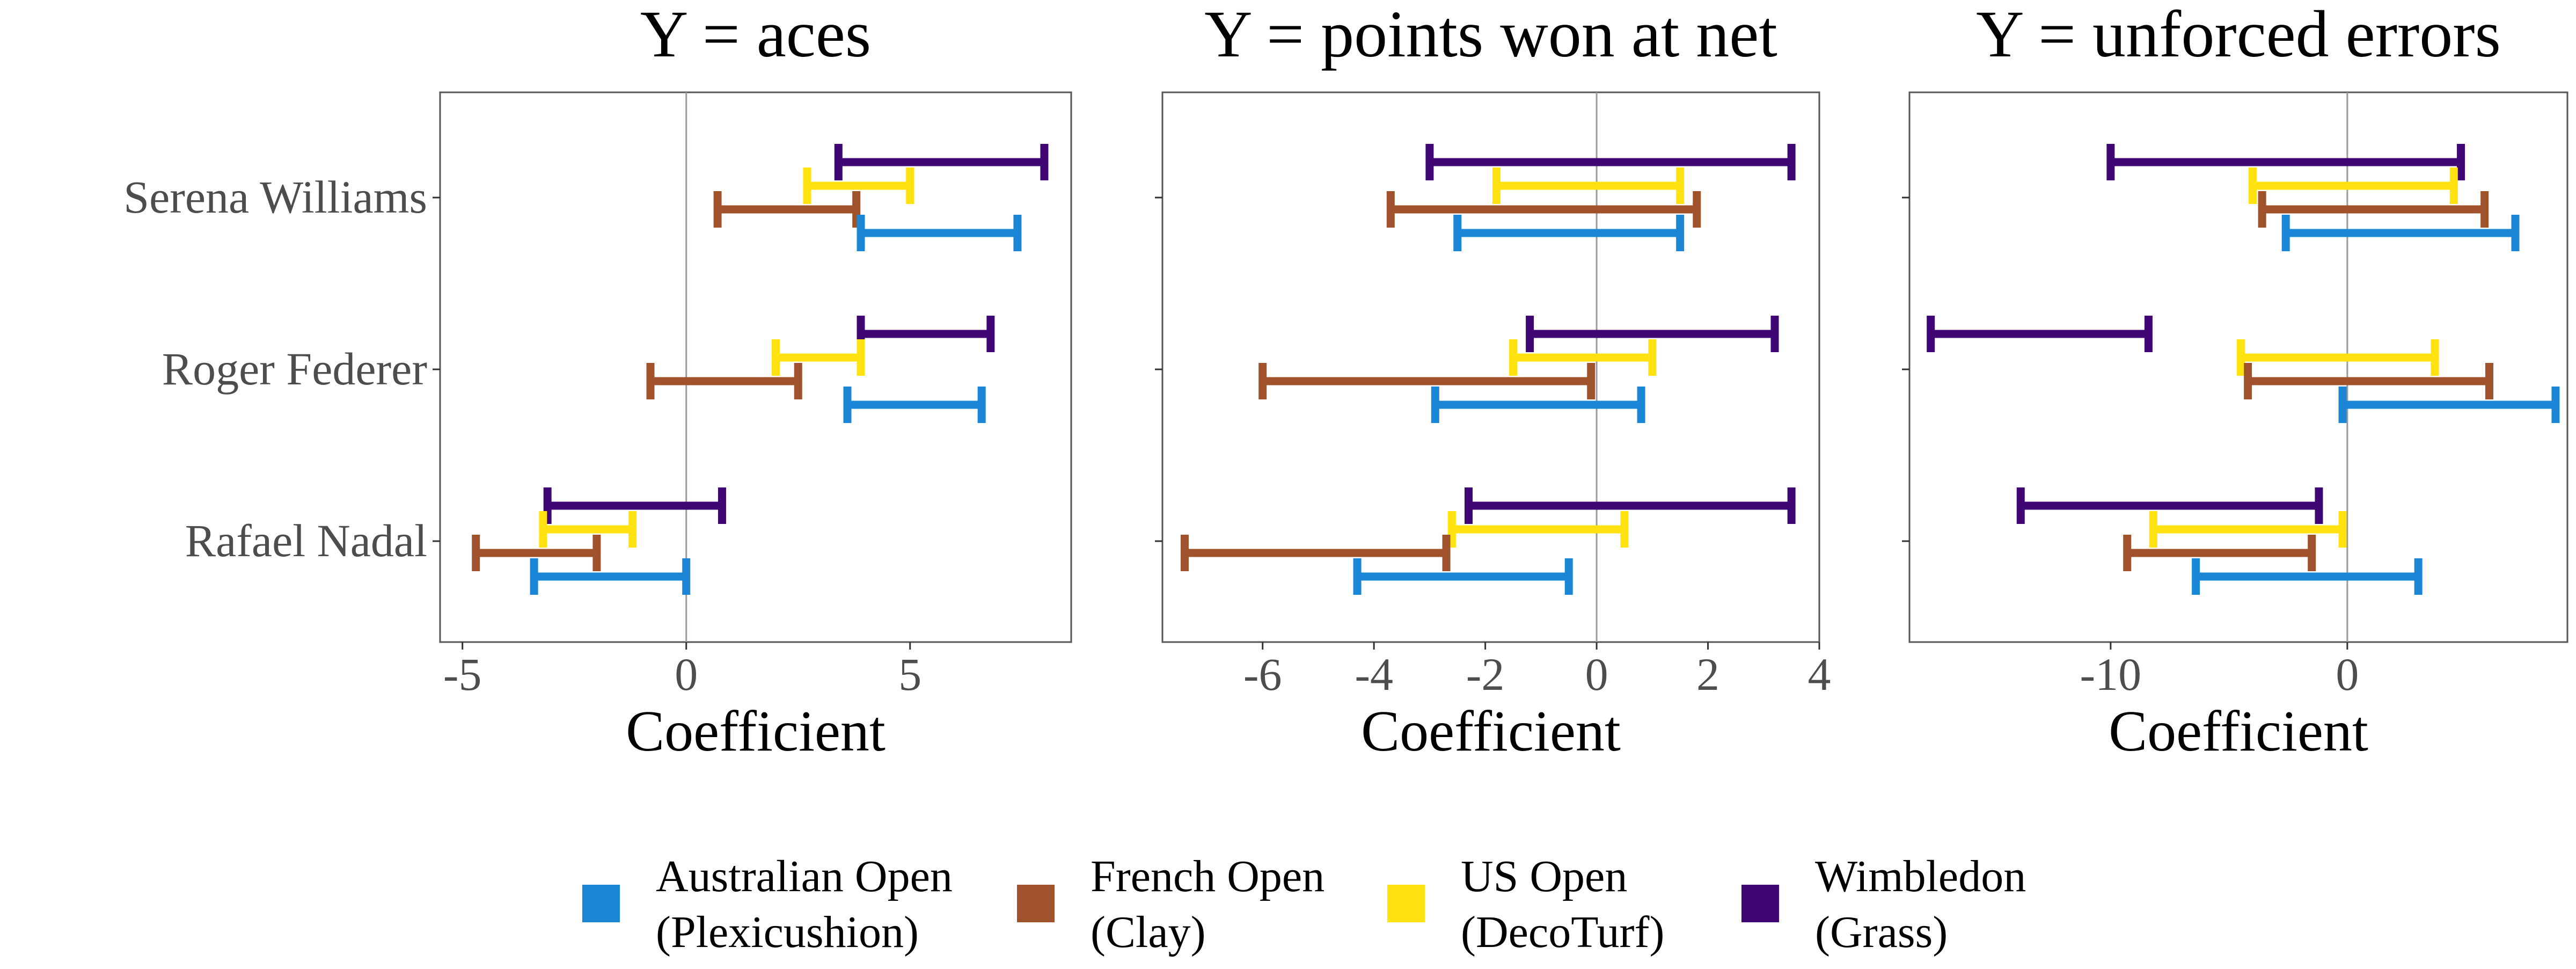 This screenshot has width=2576, height=969. I want to click on panel-title: Y = points won at net, so click(1490, 35).